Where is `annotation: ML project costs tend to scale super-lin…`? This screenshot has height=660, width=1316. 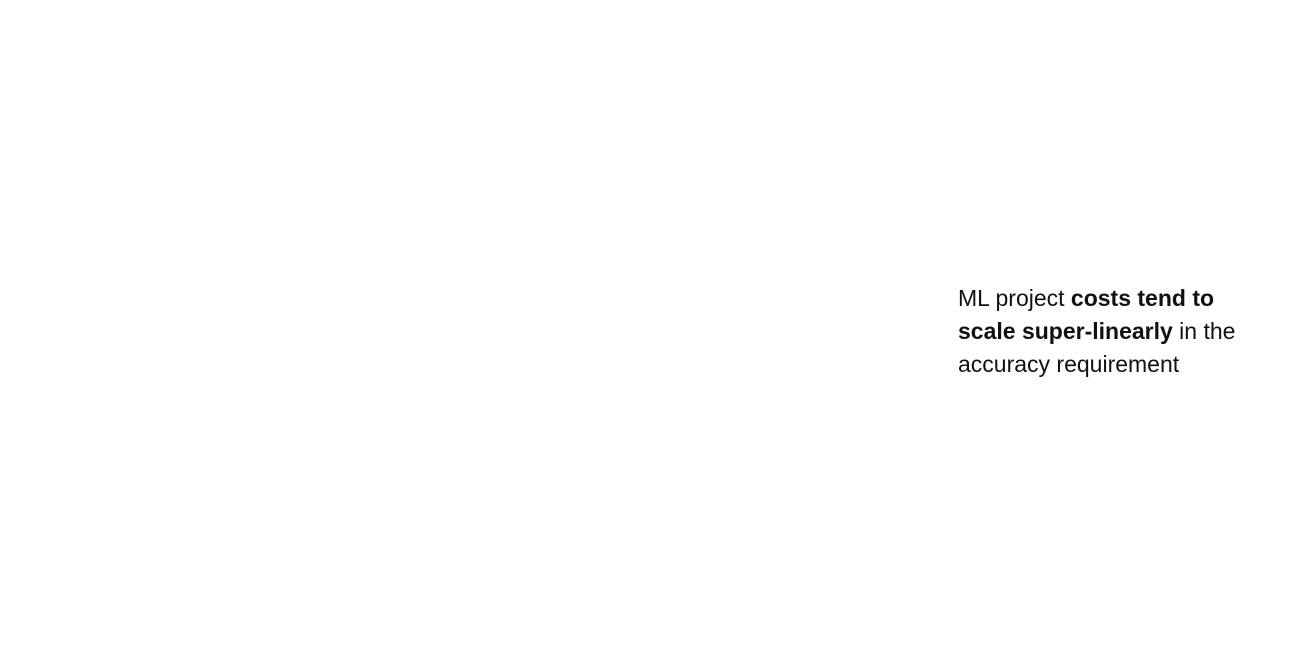 annotation: ML project costs tend to scale super-lin… is located at coordinates (1108, 331).